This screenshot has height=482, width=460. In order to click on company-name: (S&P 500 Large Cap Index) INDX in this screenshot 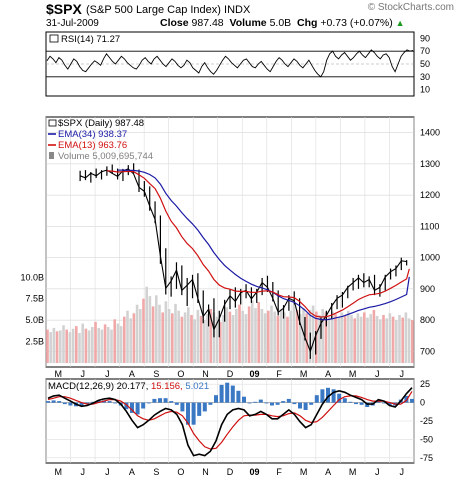, I will do `click(168, 10)`.